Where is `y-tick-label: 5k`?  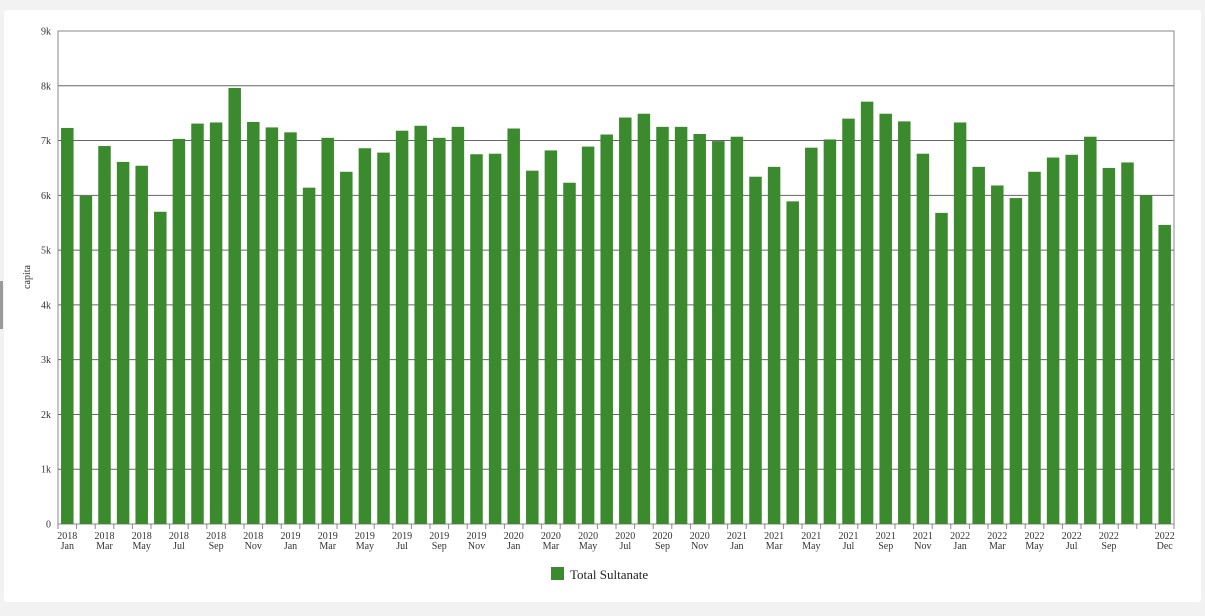 y-tick-label: 5k is located at coordinates (46, 251).